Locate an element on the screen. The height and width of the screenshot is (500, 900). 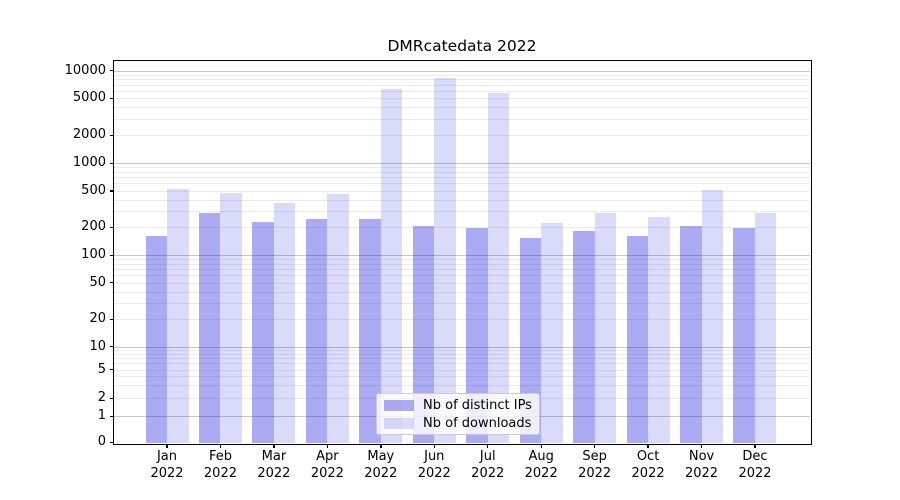
y-tick-label: 50 is located at coordinates (97, 282).